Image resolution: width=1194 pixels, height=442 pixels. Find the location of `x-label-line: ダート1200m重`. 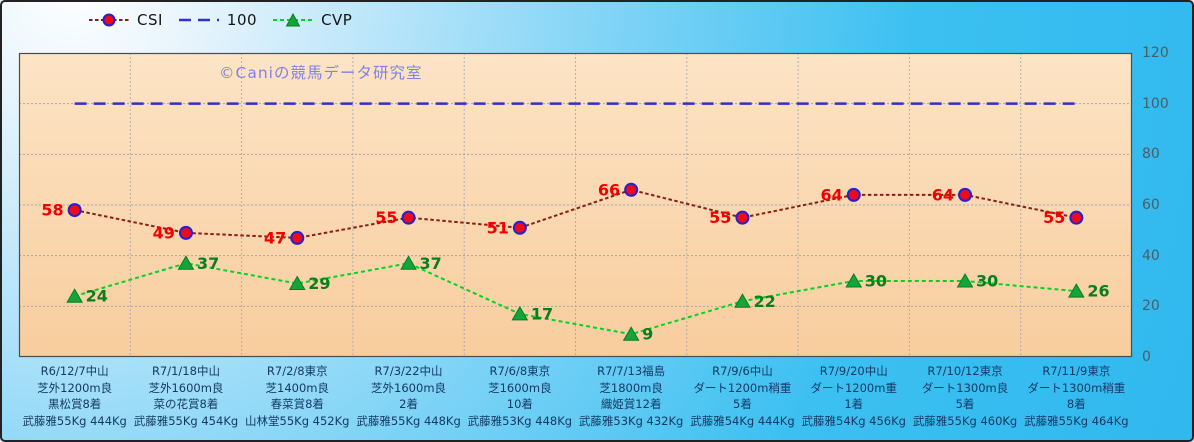

x-label-line: ダート1200m重 is located at coordinates (853, 387).